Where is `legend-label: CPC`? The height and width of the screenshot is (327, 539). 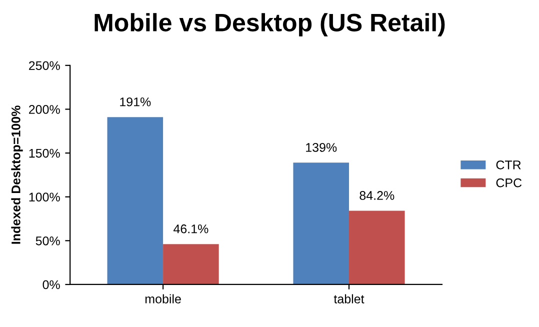 legend-label: CPC is located at coordinates (509, 183).